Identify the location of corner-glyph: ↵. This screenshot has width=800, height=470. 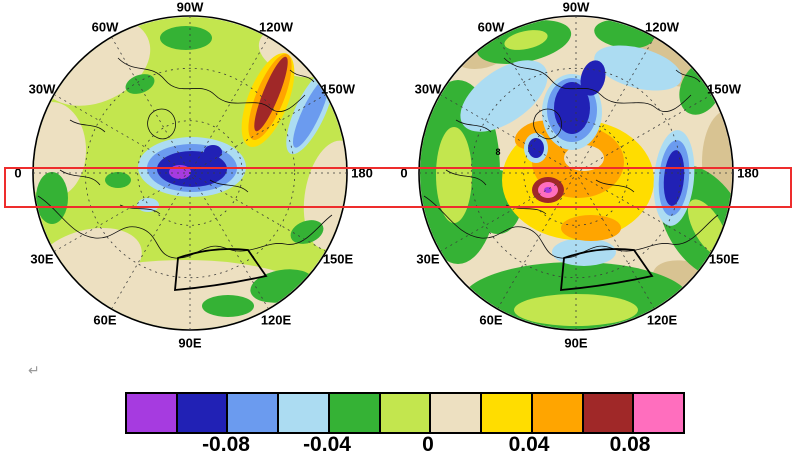
(34, 370).